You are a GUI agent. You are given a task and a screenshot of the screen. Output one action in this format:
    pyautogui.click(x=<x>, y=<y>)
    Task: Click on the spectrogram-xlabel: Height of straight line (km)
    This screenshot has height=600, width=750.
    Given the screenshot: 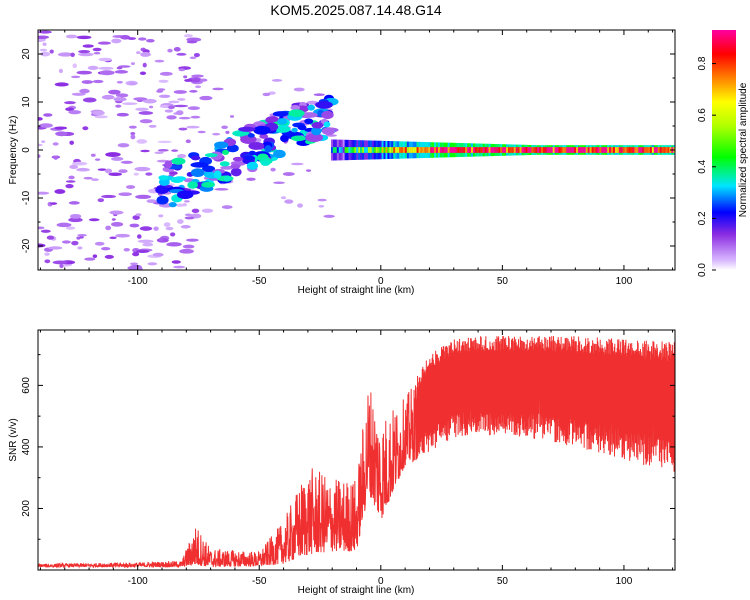 What is the action you would take?
    pyautogui.click(x=356, y=290)
    